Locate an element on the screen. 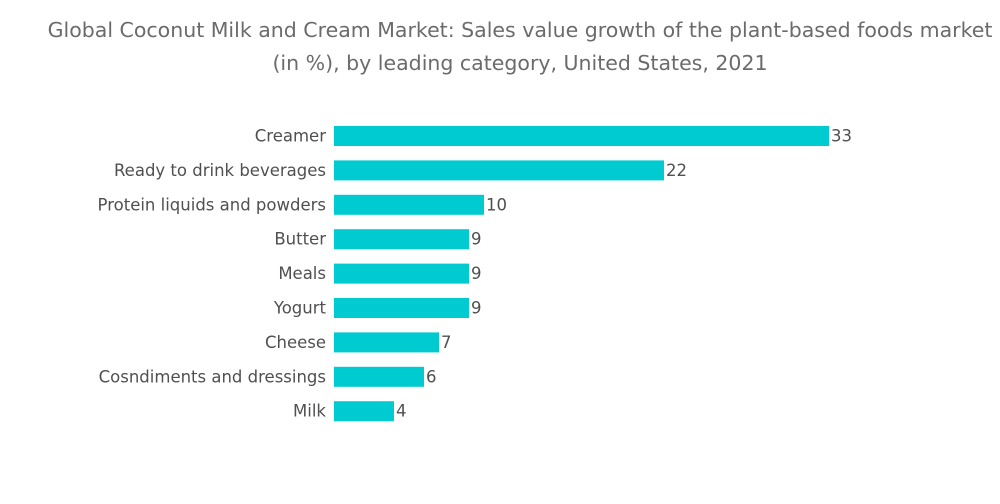  category-label: Milk is located at coordinates (309, 411).